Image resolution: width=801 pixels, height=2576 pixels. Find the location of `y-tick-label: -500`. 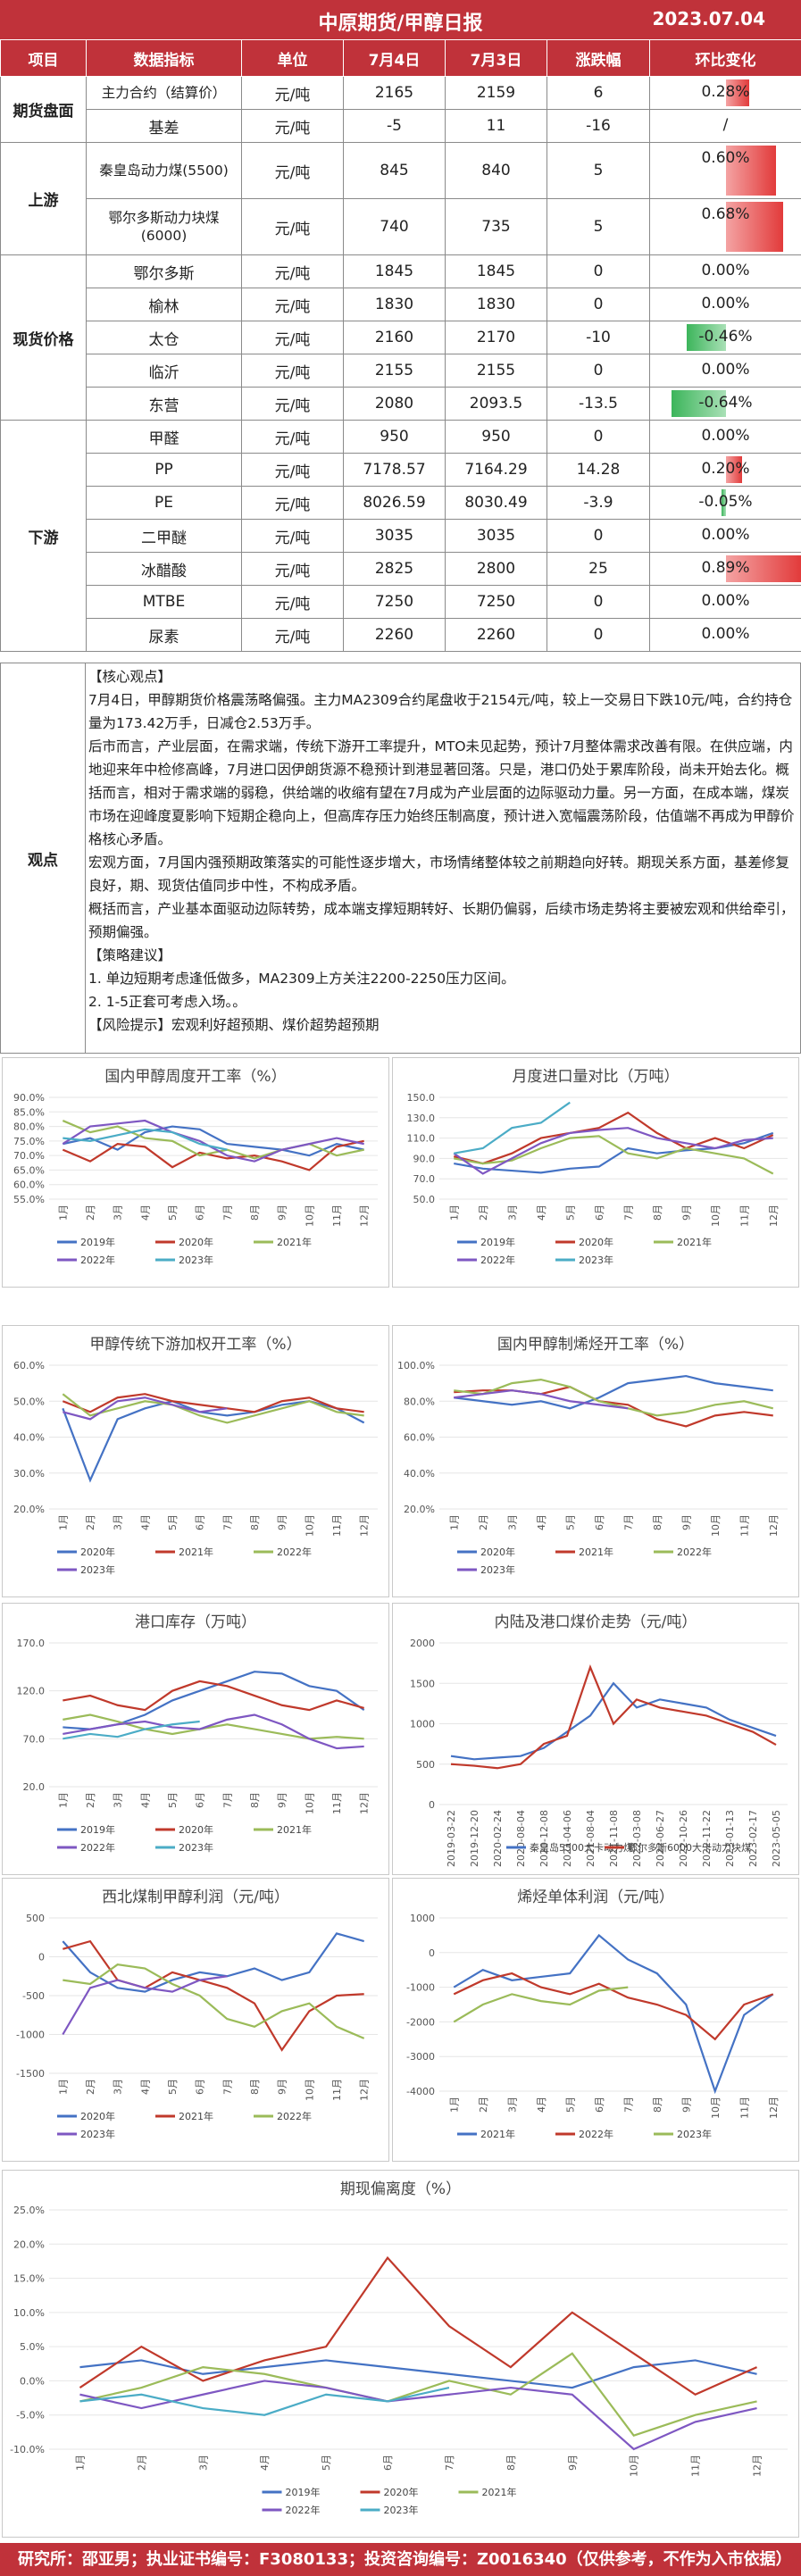

y-tick-label: -500 is located at coordinates (33, 1996).